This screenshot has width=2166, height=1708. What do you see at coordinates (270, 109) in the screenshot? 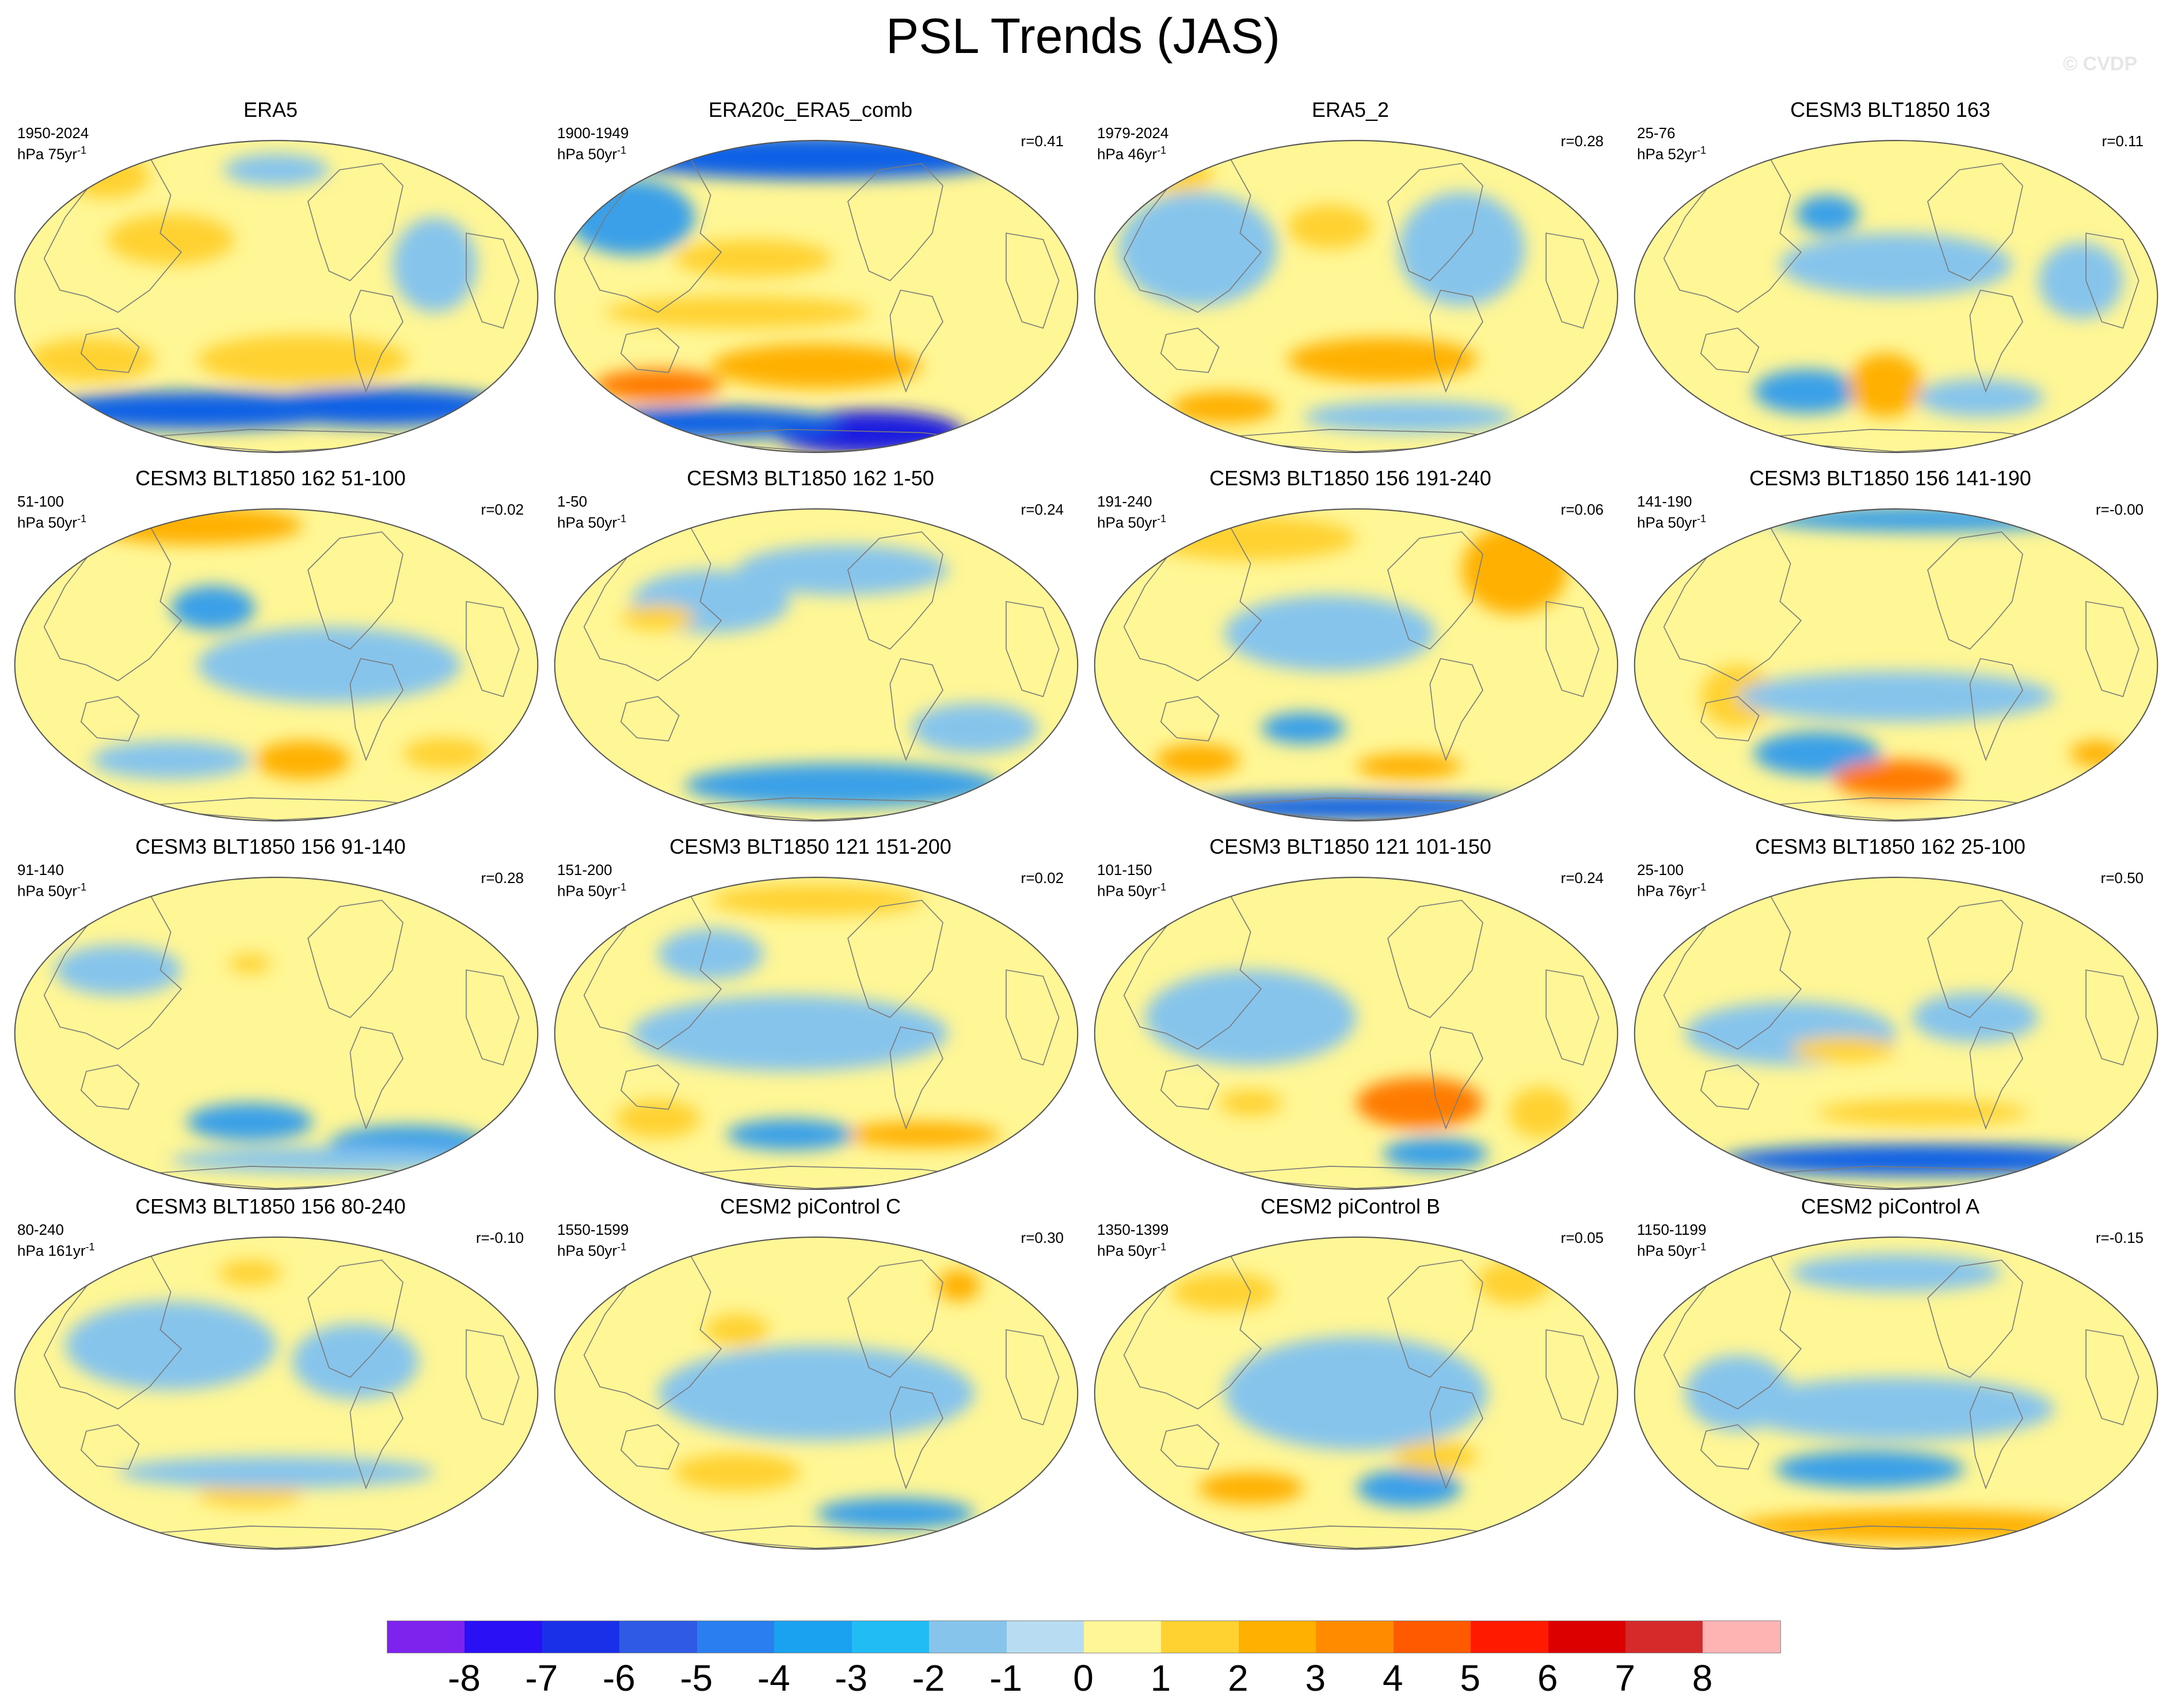
I see `panel-title: ERA5` at bounding box center [270, 109].